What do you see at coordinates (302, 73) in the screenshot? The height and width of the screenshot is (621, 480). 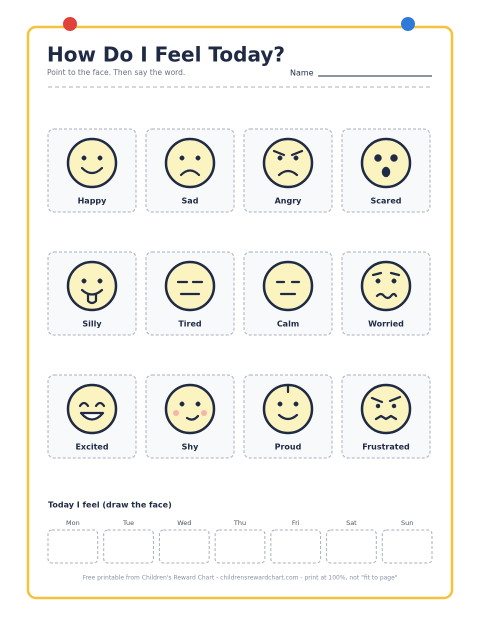 I see `name-label: Name` at bounding box center [302, 73].